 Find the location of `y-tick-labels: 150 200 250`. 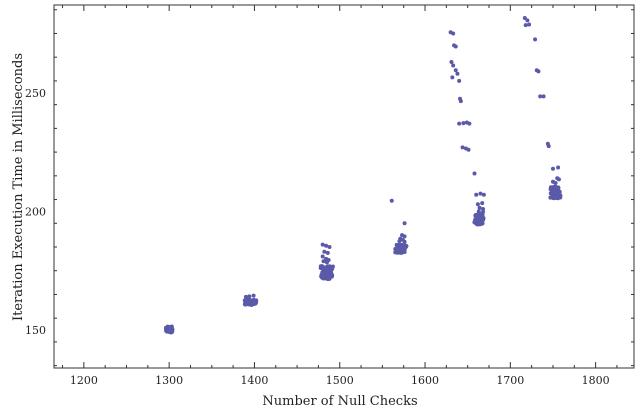

y-tick-labels: 150 200 250 is located at coordinates (35, 212).